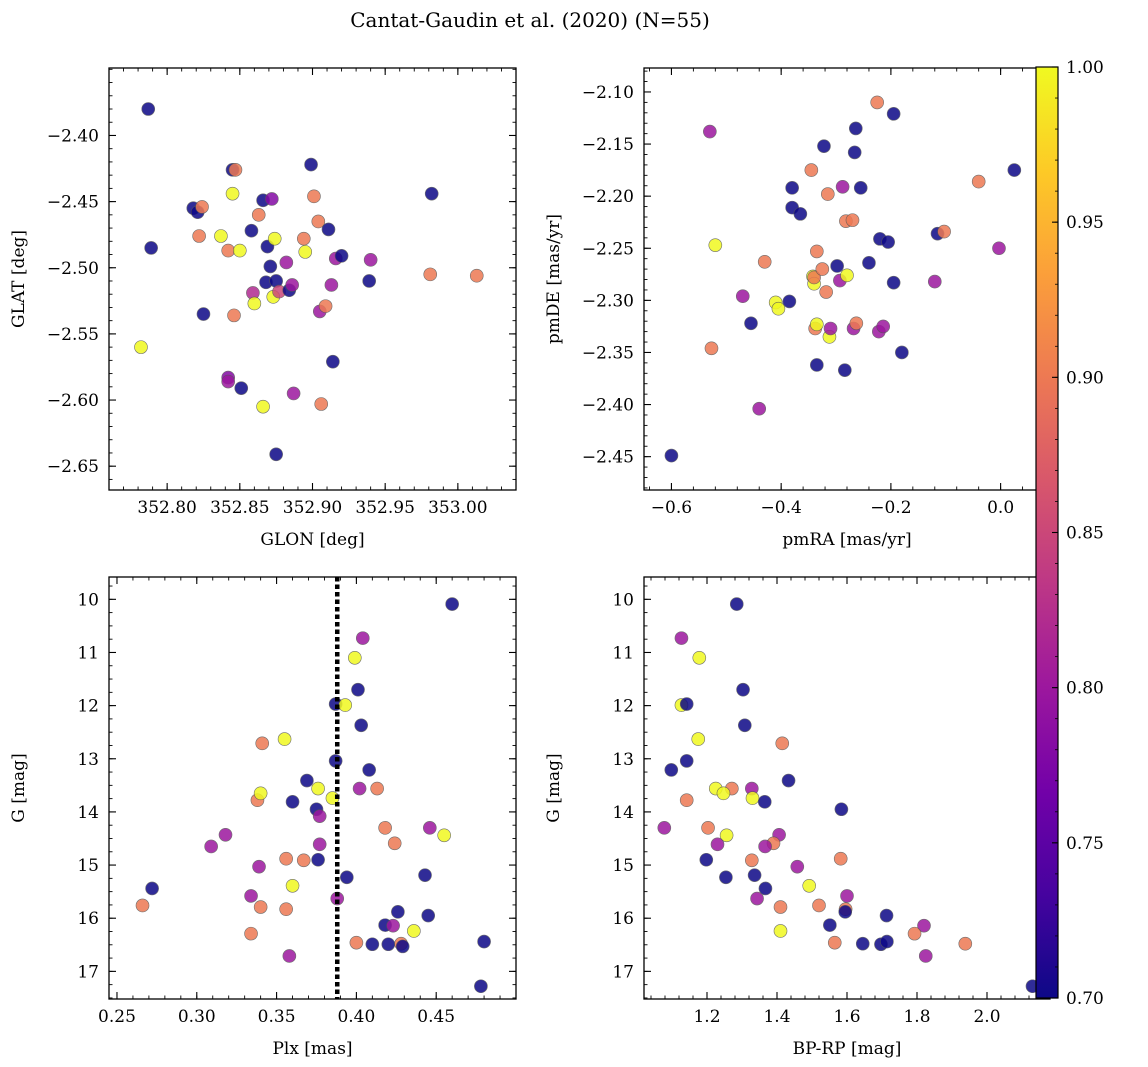  I want to click on pmra_pmde-ytick-label-0: −2.10, so click(608, 93).